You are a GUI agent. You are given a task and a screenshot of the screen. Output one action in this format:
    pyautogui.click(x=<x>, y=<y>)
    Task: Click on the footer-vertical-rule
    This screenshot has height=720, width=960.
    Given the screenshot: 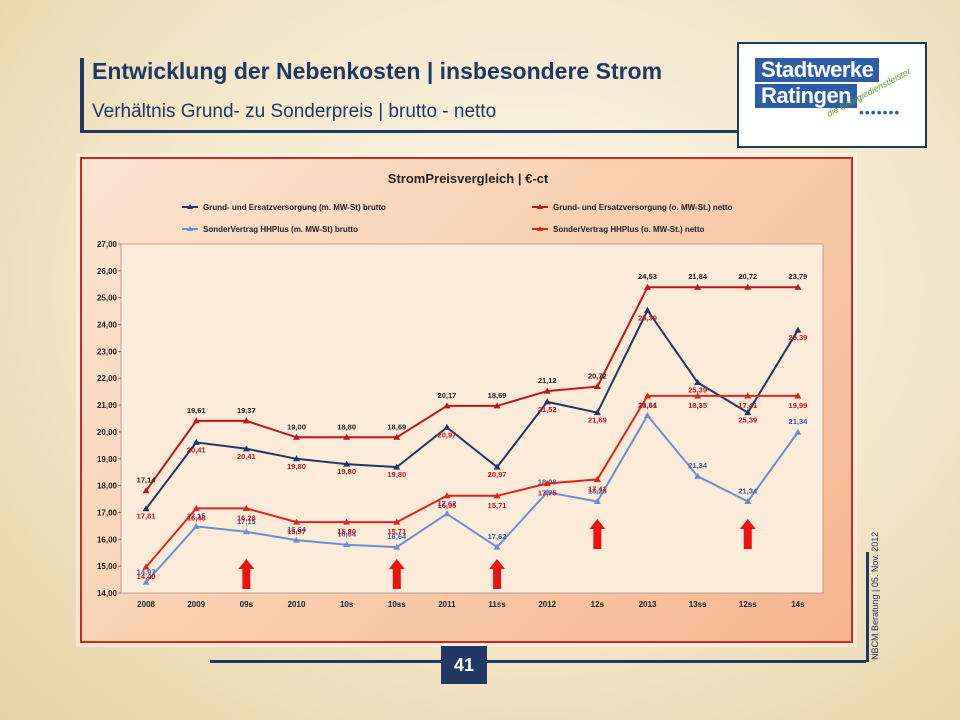 What is the action you would take?
    pyautogui.click(x=867, y=607)
    